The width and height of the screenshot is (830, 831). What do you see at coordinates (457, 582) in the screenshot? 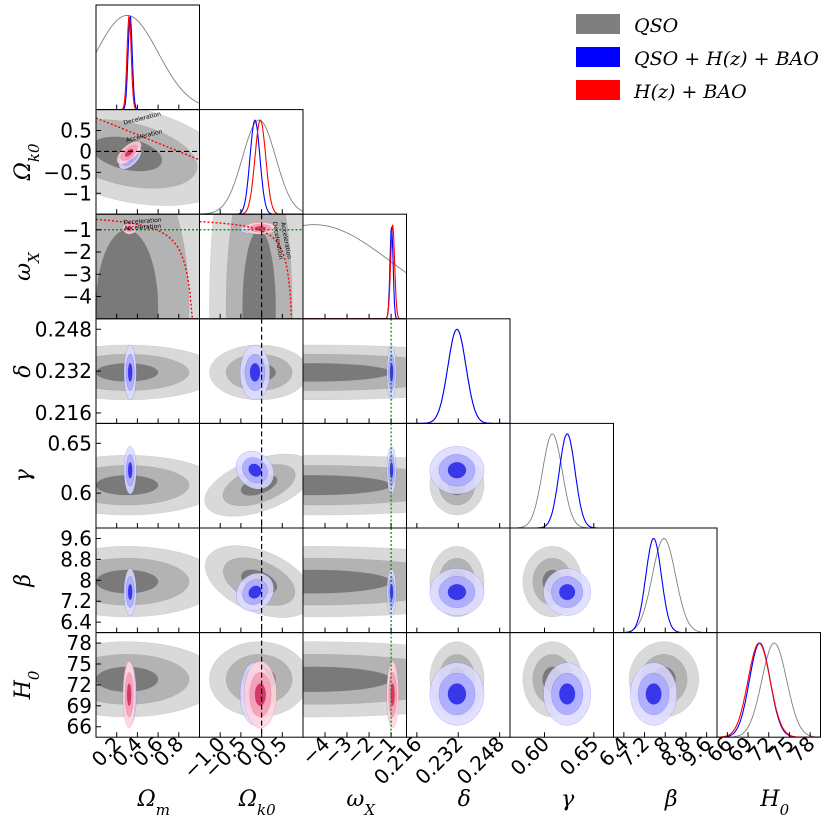
I see `panel-beta-vs-delta` at bounding box center [457, 582].